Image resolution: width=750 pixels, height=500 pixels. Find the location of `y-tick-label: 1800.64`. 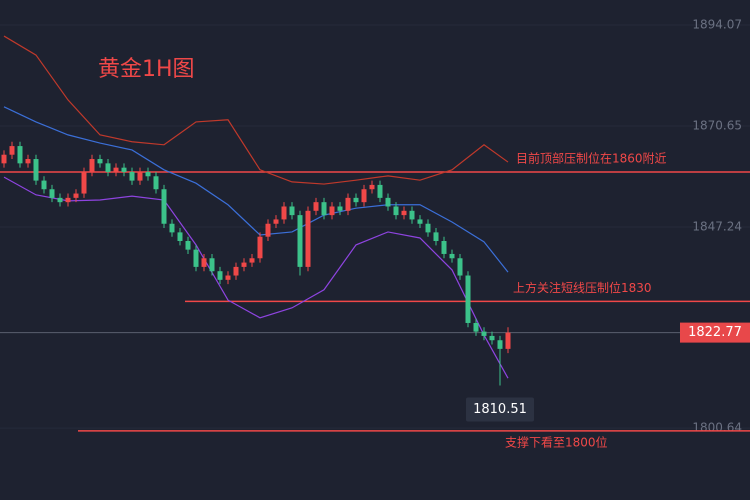

y-tick-label: 1800.64 is located at coordinates (717, 428).